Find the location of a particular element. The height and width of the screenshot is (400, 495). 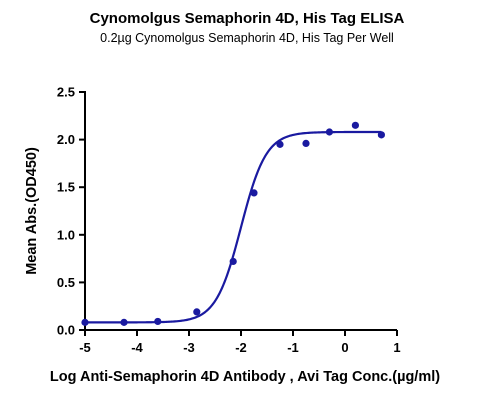

x-tick-label: 1 is located at coordinates (396, 347).